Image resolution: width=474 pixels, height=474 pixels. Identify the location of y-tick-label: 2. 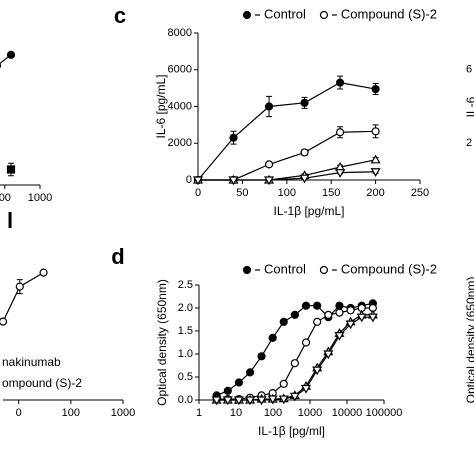
(469, 143).